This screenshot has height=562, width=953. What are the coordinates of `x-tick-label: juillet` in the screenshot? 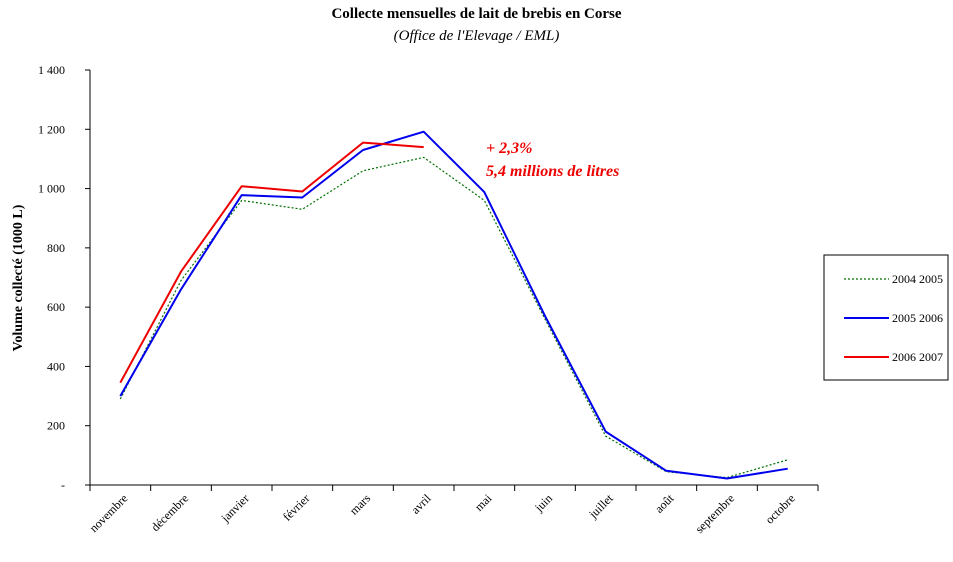 It's located at (600, 506).